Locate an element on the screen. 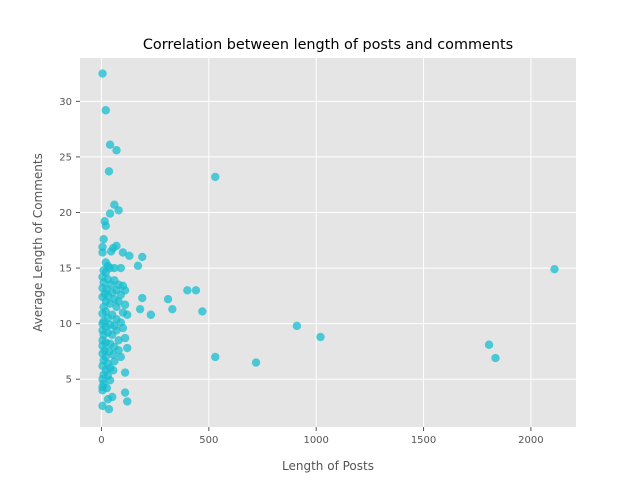 The width and height of the screenshot is (640, 480). x-axis-label: Length of Posts is located at coordinates (328, 466).